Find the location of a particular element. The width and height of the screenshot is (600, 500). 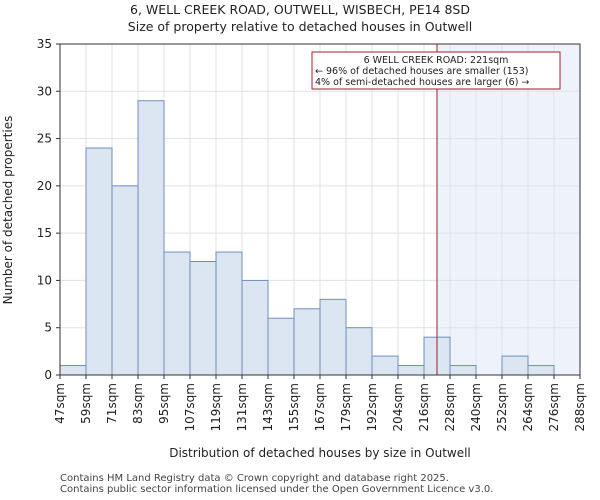

x-tick-label: 131sqm is located at coordinates (242, 407).